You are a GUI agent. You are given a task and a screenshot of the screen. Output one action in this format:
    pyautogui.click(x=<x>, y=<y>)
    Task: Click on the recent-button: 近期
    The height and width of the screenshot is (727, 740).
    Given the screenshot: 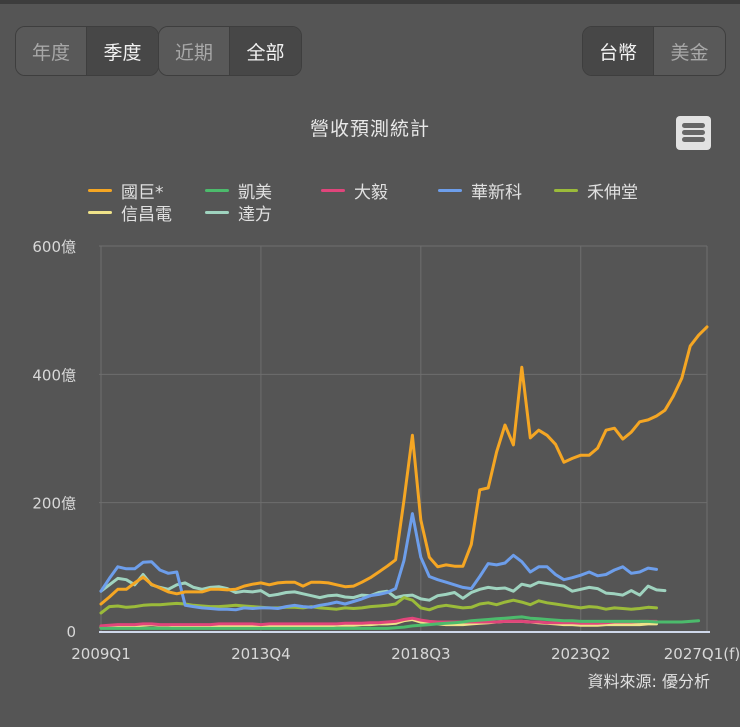 What is the action you would take?
    pyautogui.click(x=194, y=51)
    